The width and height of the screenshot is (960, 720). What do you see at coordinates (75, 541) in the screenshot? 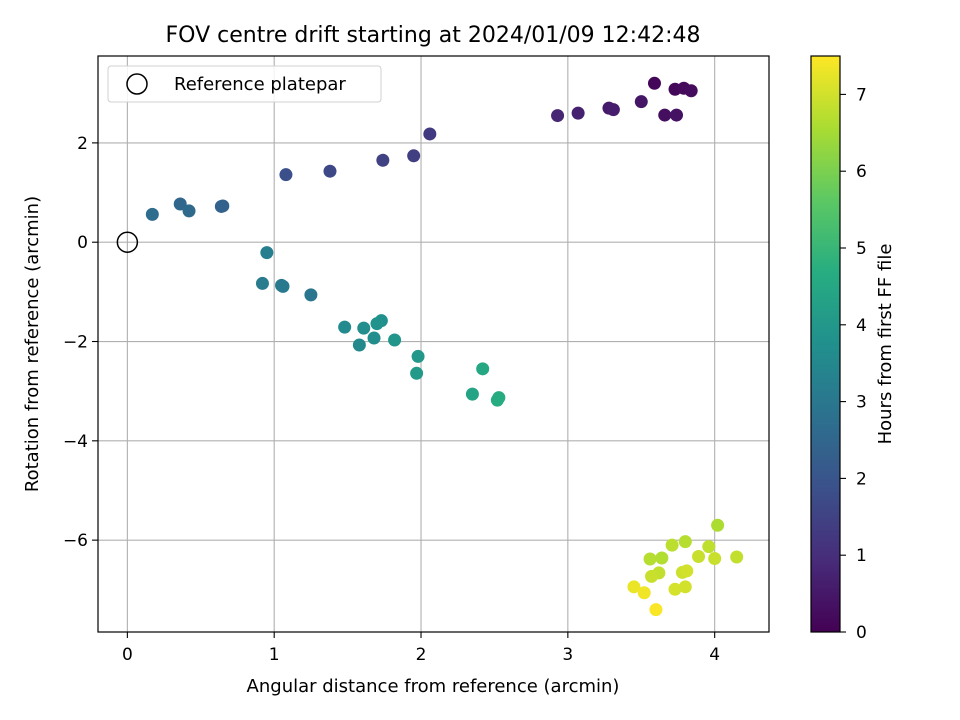
I see `y-tick-label: −6` at bounding box center [75, 541].